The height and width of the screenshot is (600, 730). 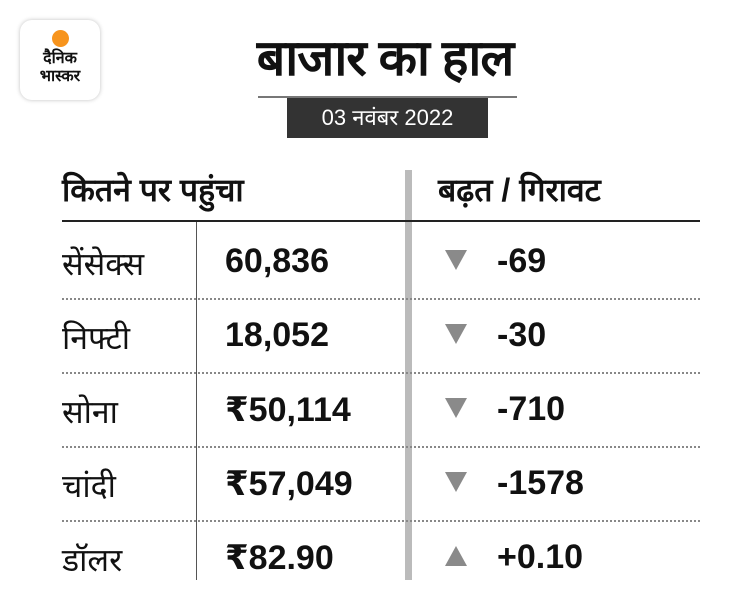 What do you see at coordinates (540, 557) in the screenshot?
I see `row-change: +0.10` at bounding box center [540, 557].